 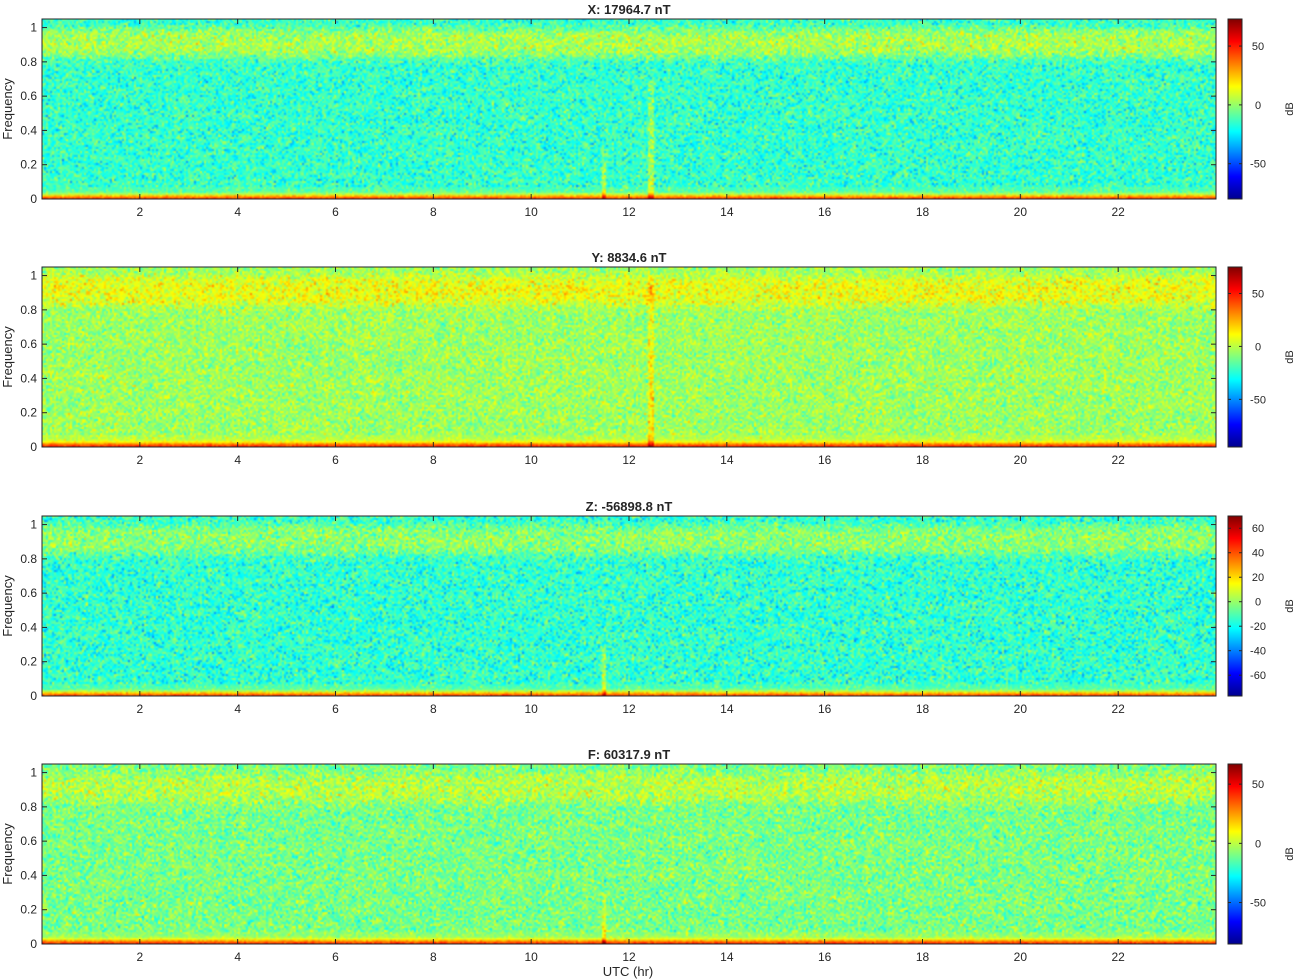 I want to click on panel-title: Y: 8834.6 nT, so click(x=629, y=257).